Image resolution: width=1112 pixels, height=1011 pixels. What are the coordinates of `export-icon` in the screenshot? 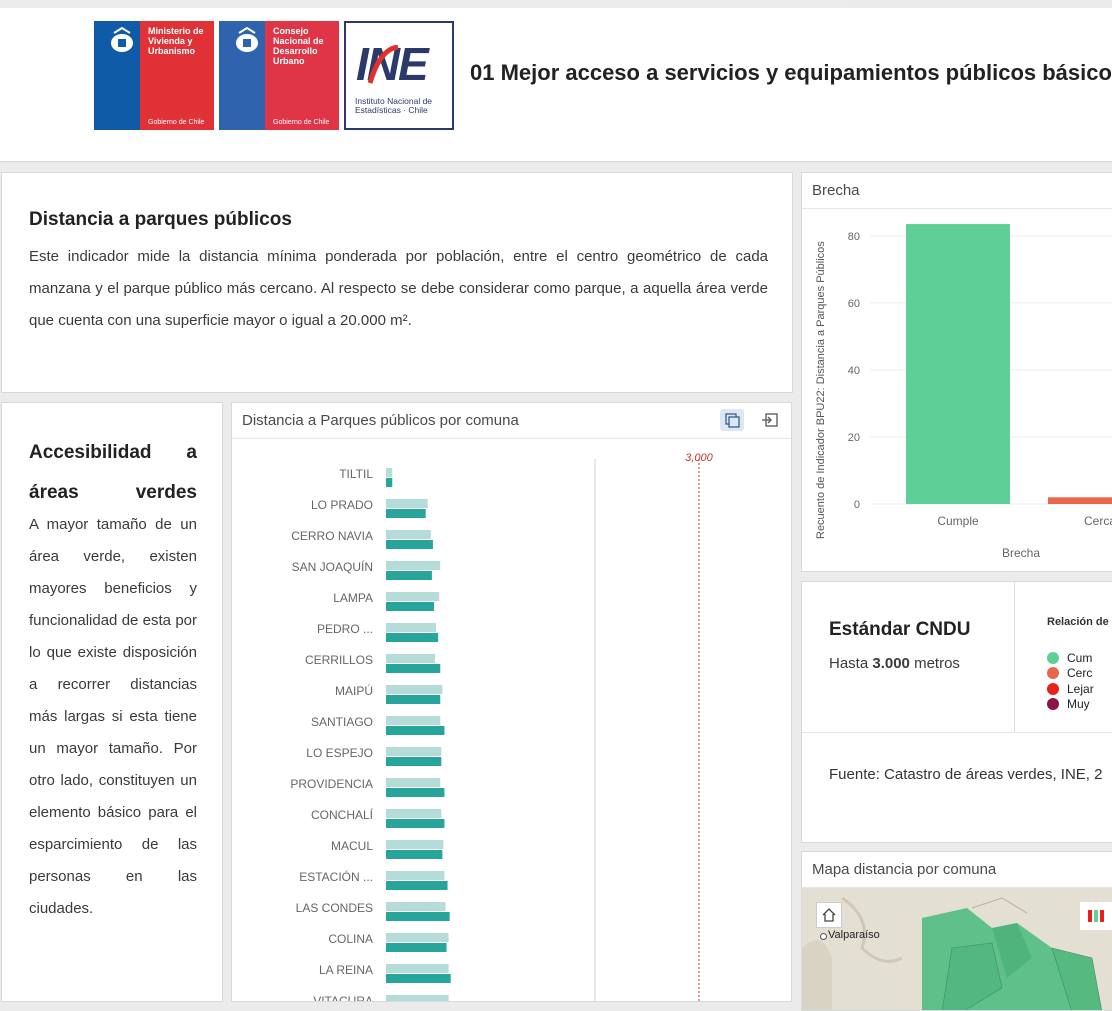 It's located at (770, 420).